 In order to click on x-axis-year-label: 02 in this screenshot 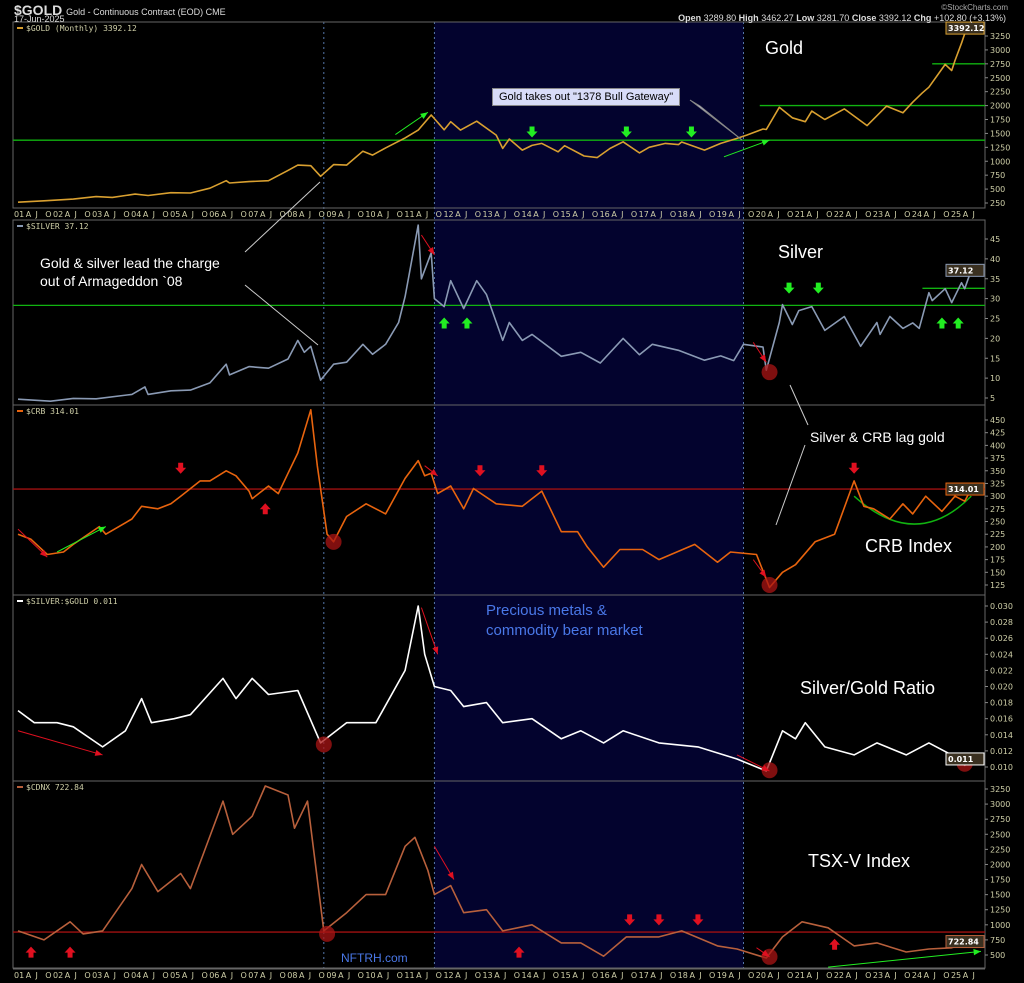, I will do `click(58, 214)`.